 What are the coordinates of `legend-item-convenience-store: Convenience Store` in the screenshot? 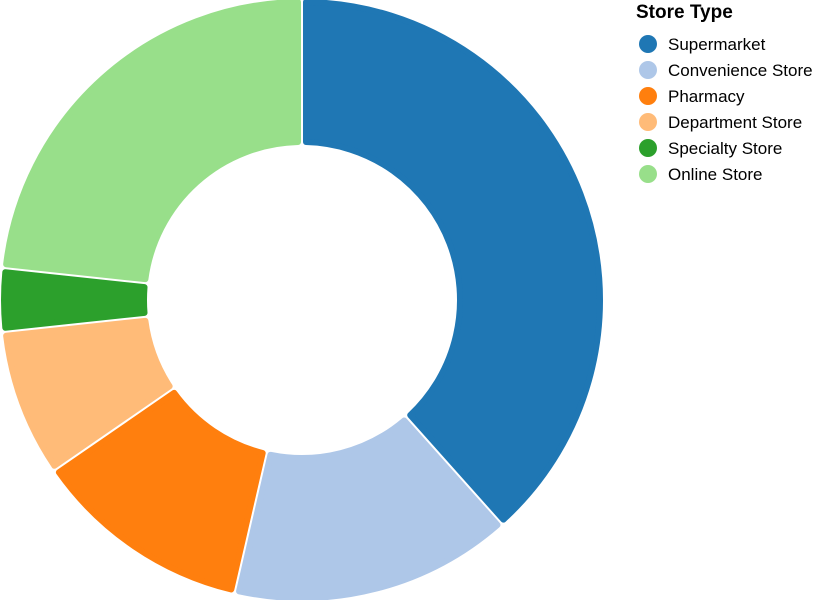 It's located at (726, 70).